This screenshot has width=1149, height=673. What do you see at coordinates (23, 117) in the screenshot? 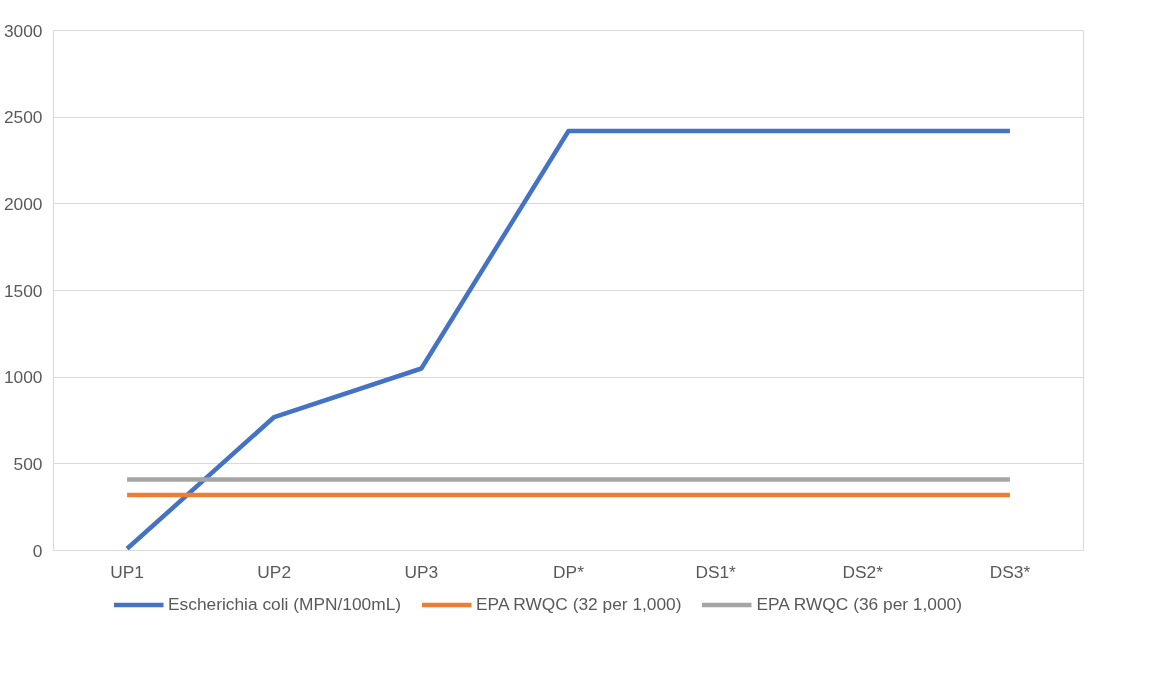
I see `y-tick-label: 2500` at bounding box center [23, 117].